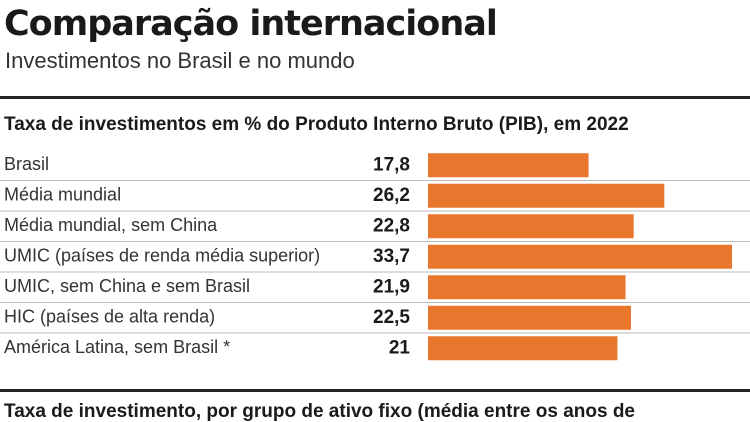 This screenshot has height=422, width=750. I want to click on value-label: 26,2, so click(391, 195).